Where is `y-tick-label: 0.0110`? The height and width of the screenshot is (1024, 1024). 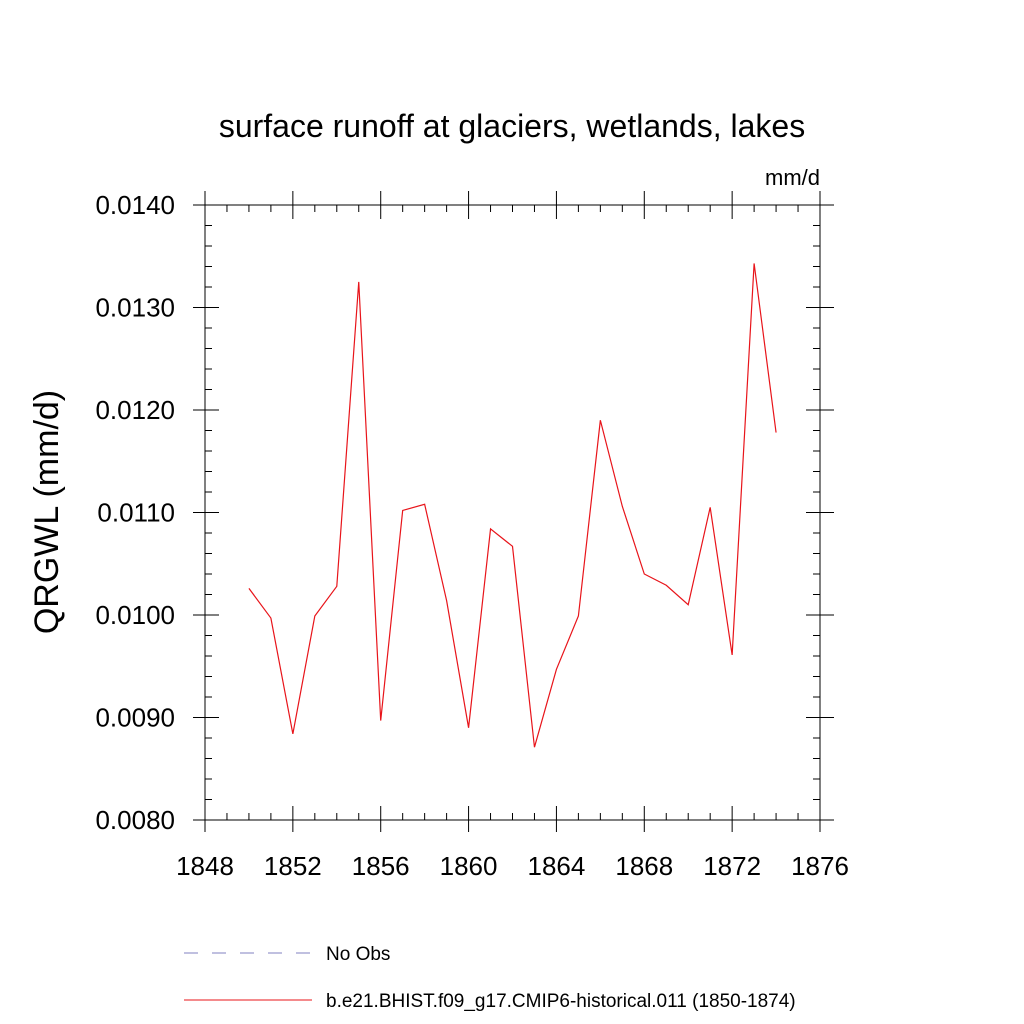 y-tick-label: 0.0110 is located at coordinates (136, 513).